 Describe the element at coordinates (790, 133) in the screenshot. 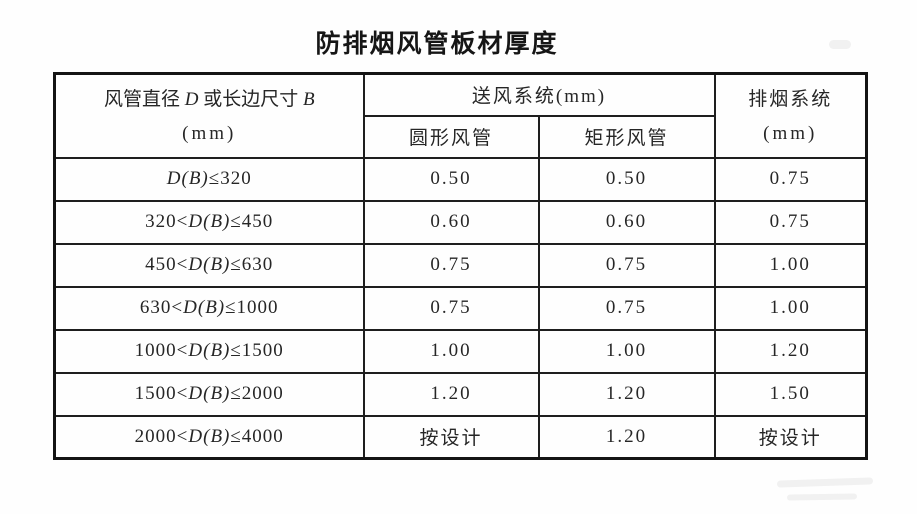

I see `header-exhaust-unit: (mm)` at that location.